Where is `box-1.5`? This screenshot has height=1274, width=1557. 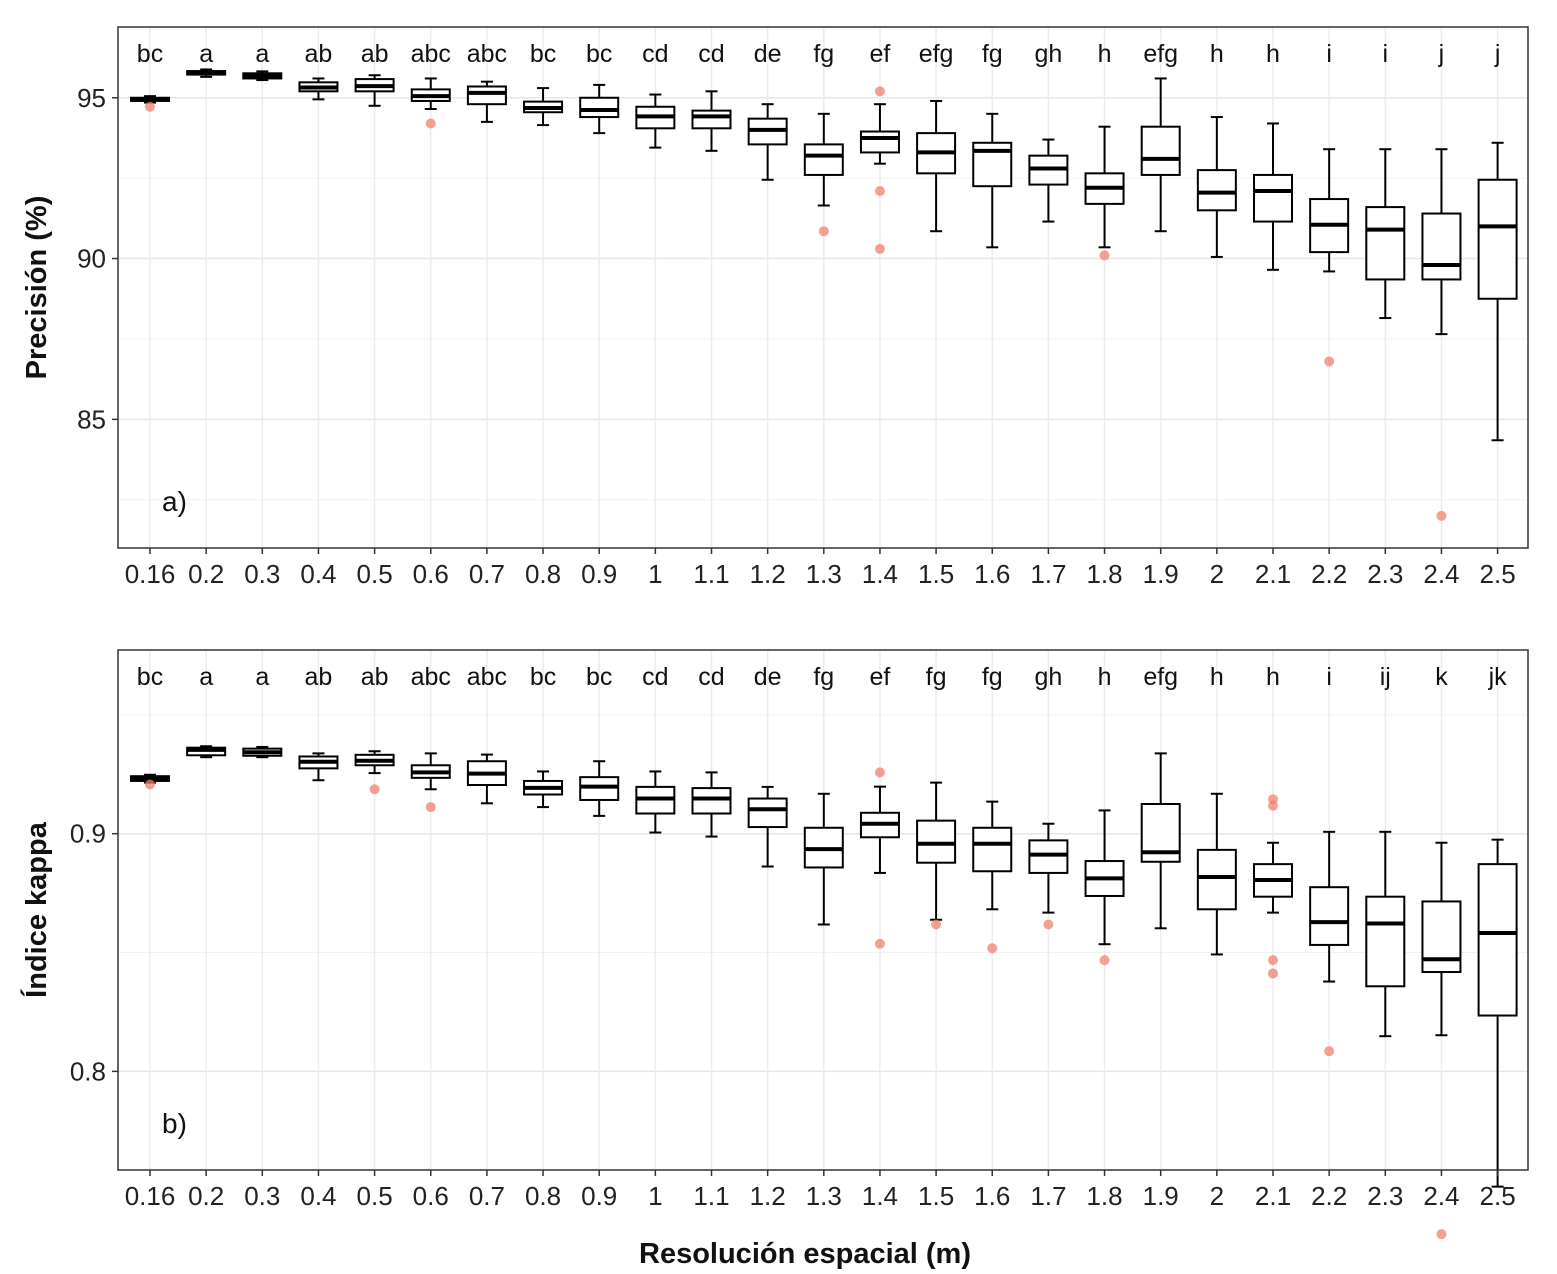 box-1.5 is located at coordinates (936, 855).